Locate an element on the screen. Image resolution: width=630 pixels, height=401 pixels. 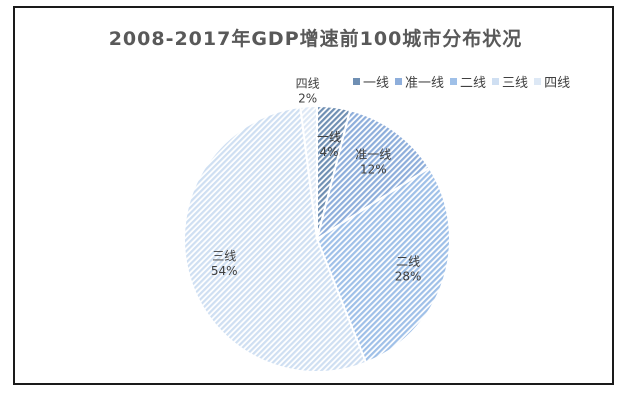
slice-label-name-tier1: 一线 is located at coordinates (329, 137).